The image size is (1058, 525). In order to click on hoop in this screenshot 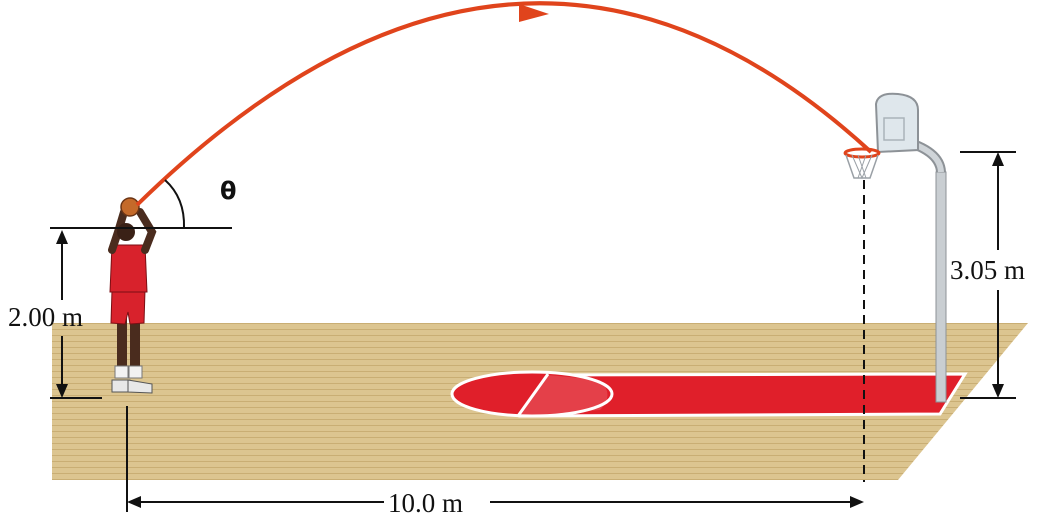, I will do `click(862, 163)`.